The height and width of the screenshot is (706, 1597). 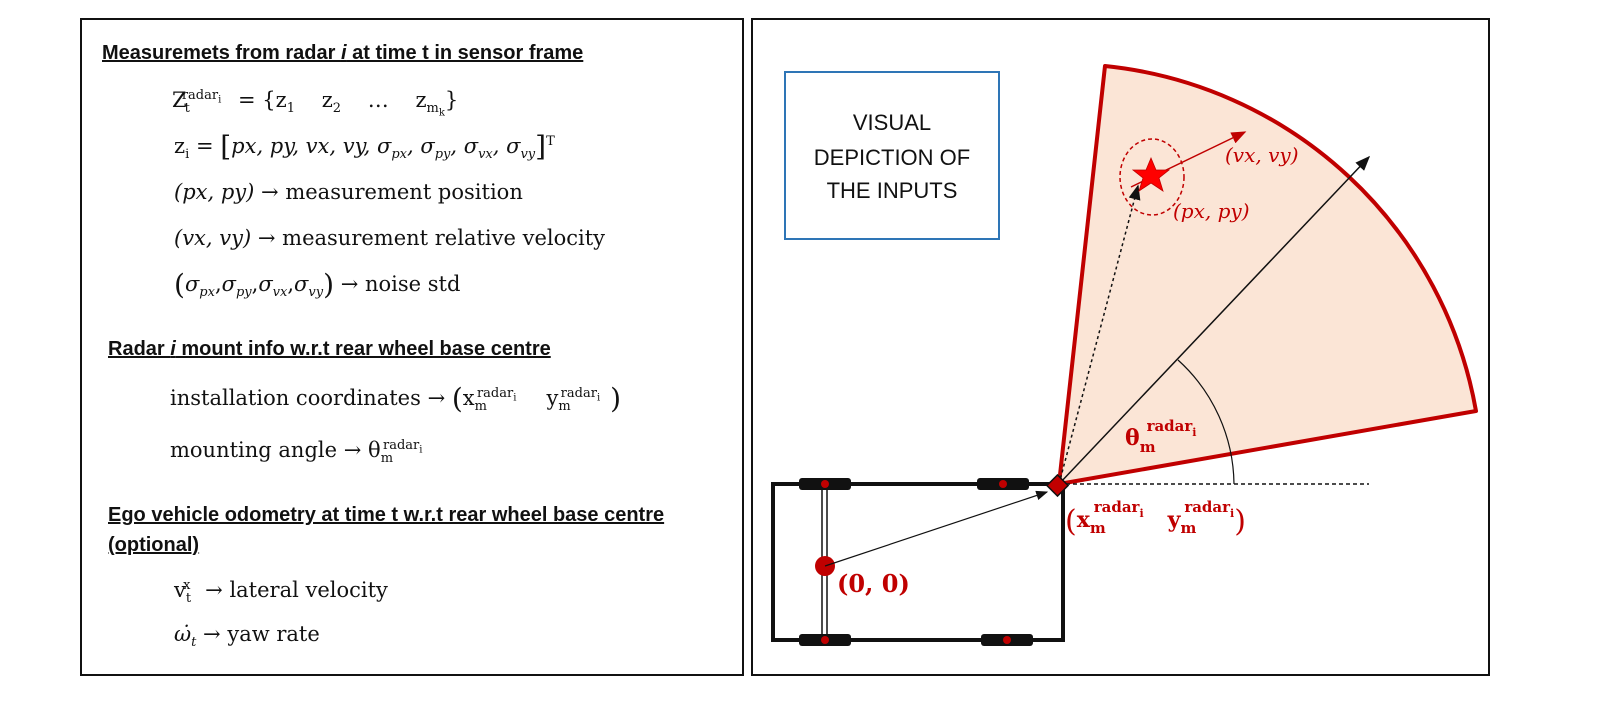 I want to click on front-right-wheel-hub, so click(x=1007, y=640).